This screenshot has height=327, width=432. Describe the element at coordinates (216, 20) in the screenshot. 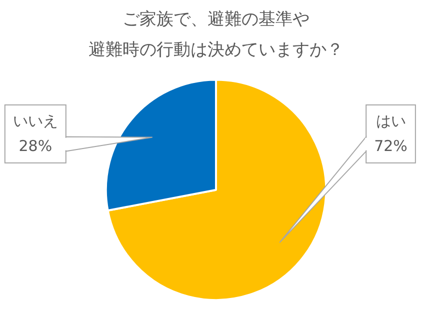

I see `chart-title: ご家族で、避難の基準や` at that location.